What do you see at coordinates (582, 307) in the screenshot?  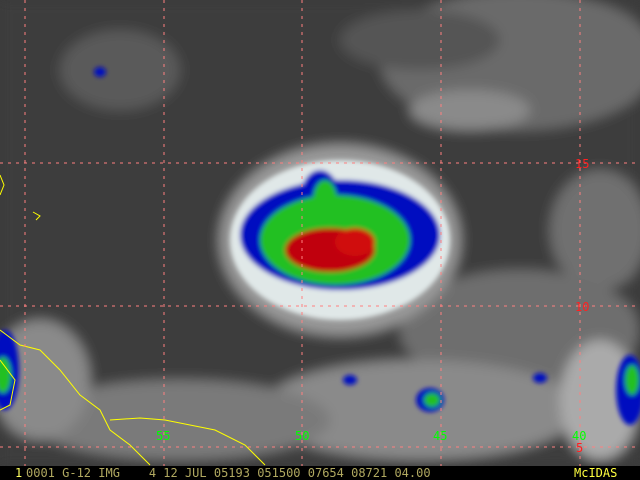 I see `lat-label: 10` at bounding box center [582, 307].